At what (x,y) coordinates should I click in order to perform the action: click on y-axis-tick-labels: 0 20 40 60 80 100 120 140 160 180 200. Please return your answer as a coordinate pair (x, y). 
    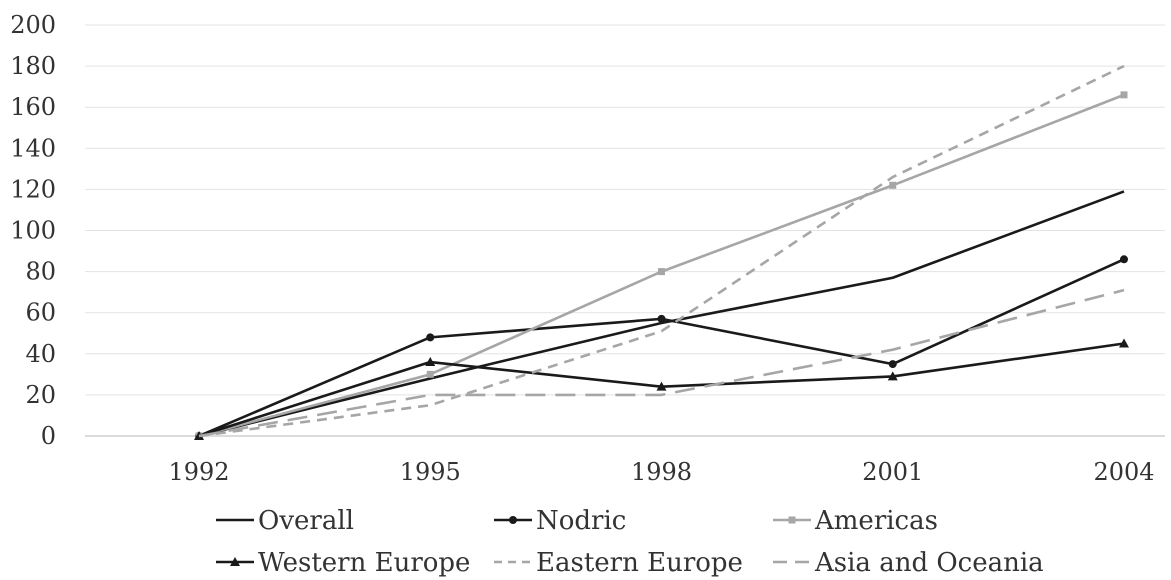
    Looking at the image, I should click on (33, 230).